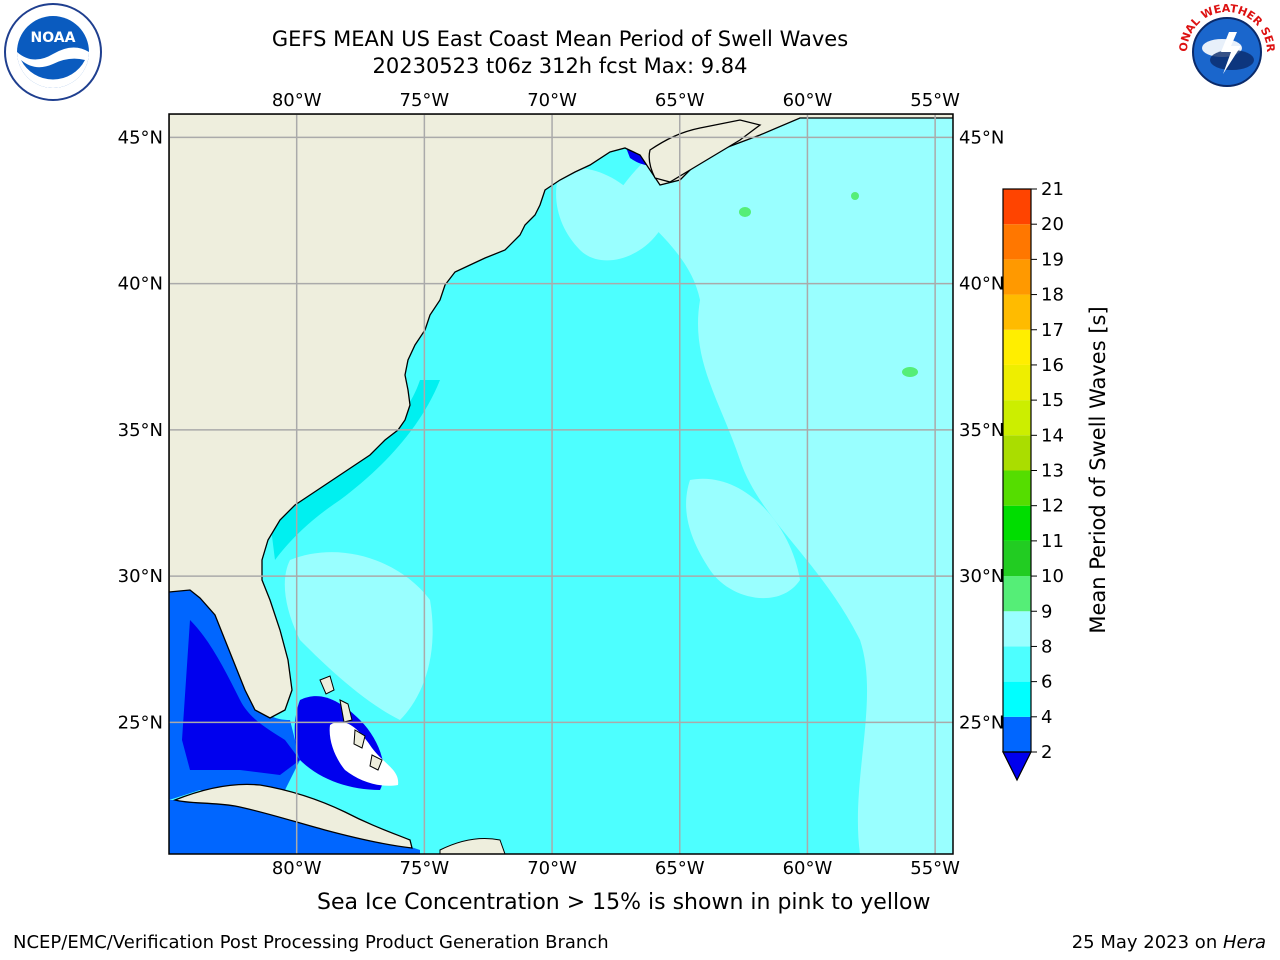  What do you see at coordinates (1098, 470) in the screenshot?
I see `colorbar-label: Mean Period of Swell Waves [s]` at bounding box center [1098, 470].